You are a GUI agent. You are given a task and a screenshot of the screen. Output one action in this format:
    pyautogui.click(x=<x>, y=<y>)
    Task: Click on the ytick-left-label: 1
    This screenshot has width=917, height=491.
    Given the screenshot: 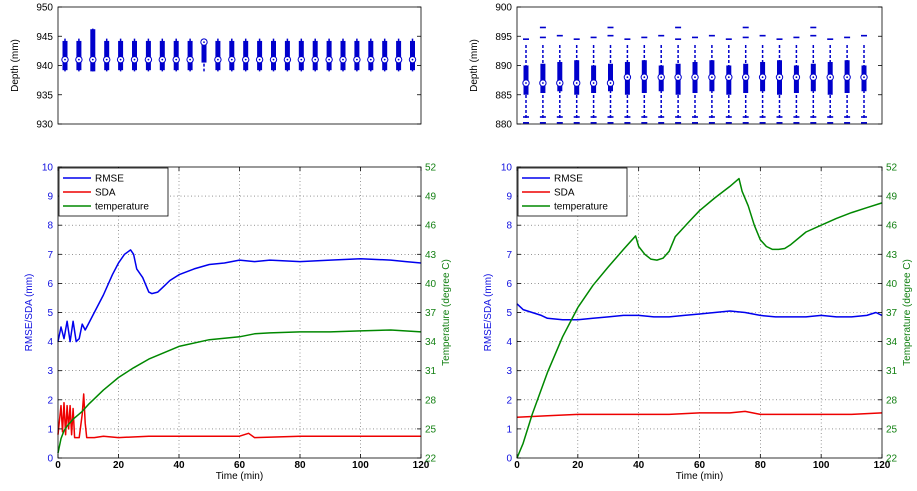 What is the action you would take?
    pyautogui.click(x=50, y=429)
    